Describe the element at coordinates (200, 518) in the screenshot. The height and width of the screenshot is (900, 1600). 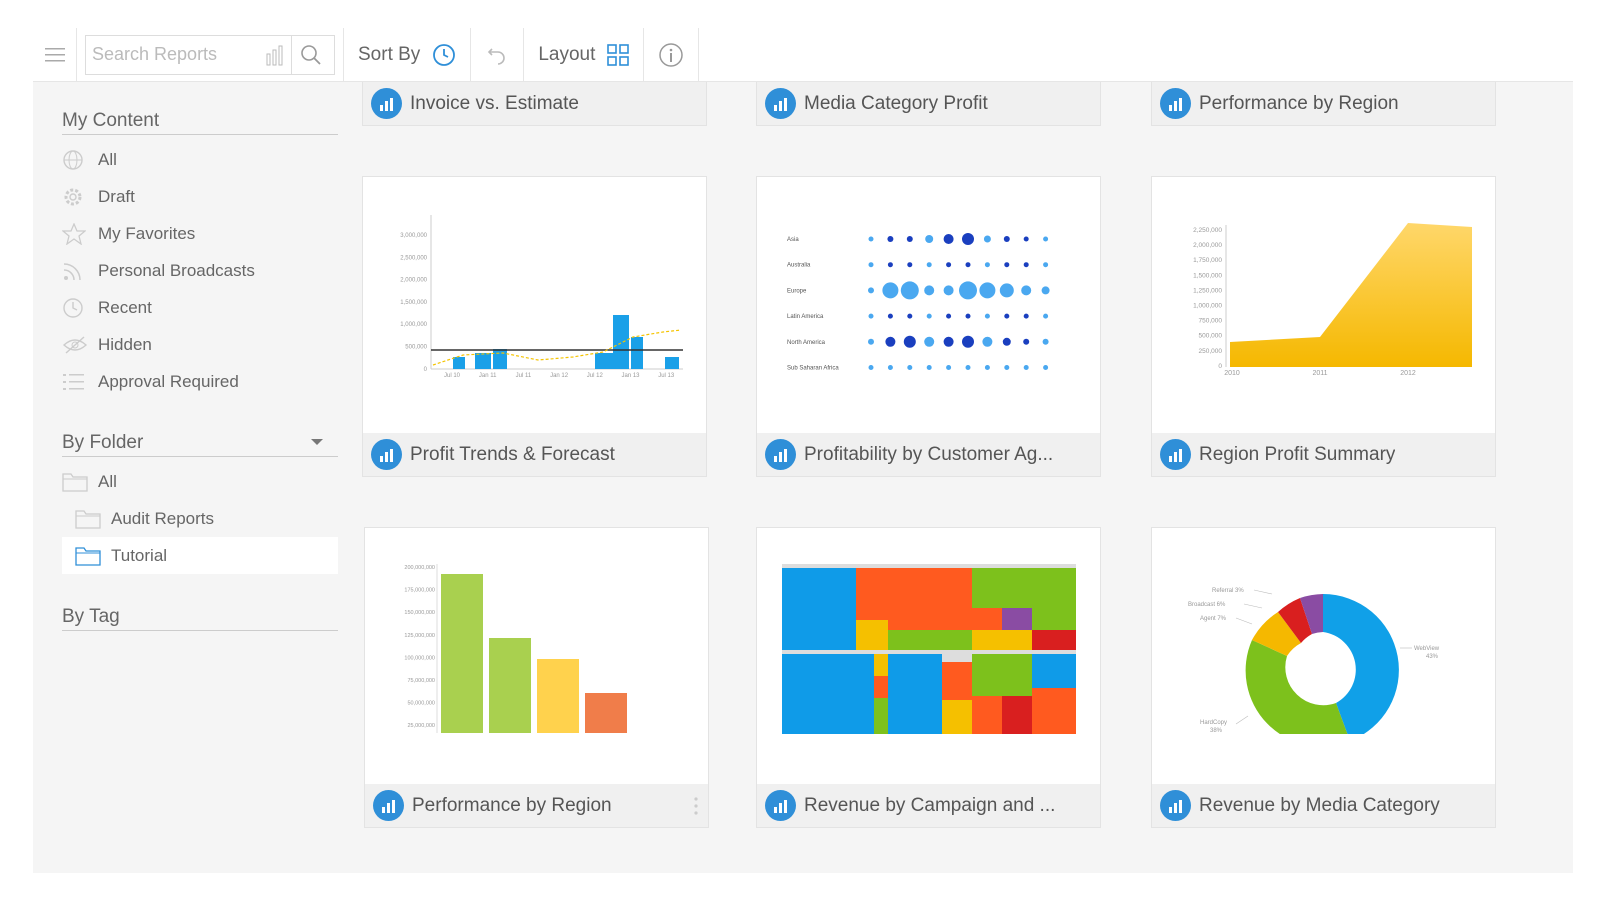
I see `folder-item-audit-reports: Audit Reports` at that location.